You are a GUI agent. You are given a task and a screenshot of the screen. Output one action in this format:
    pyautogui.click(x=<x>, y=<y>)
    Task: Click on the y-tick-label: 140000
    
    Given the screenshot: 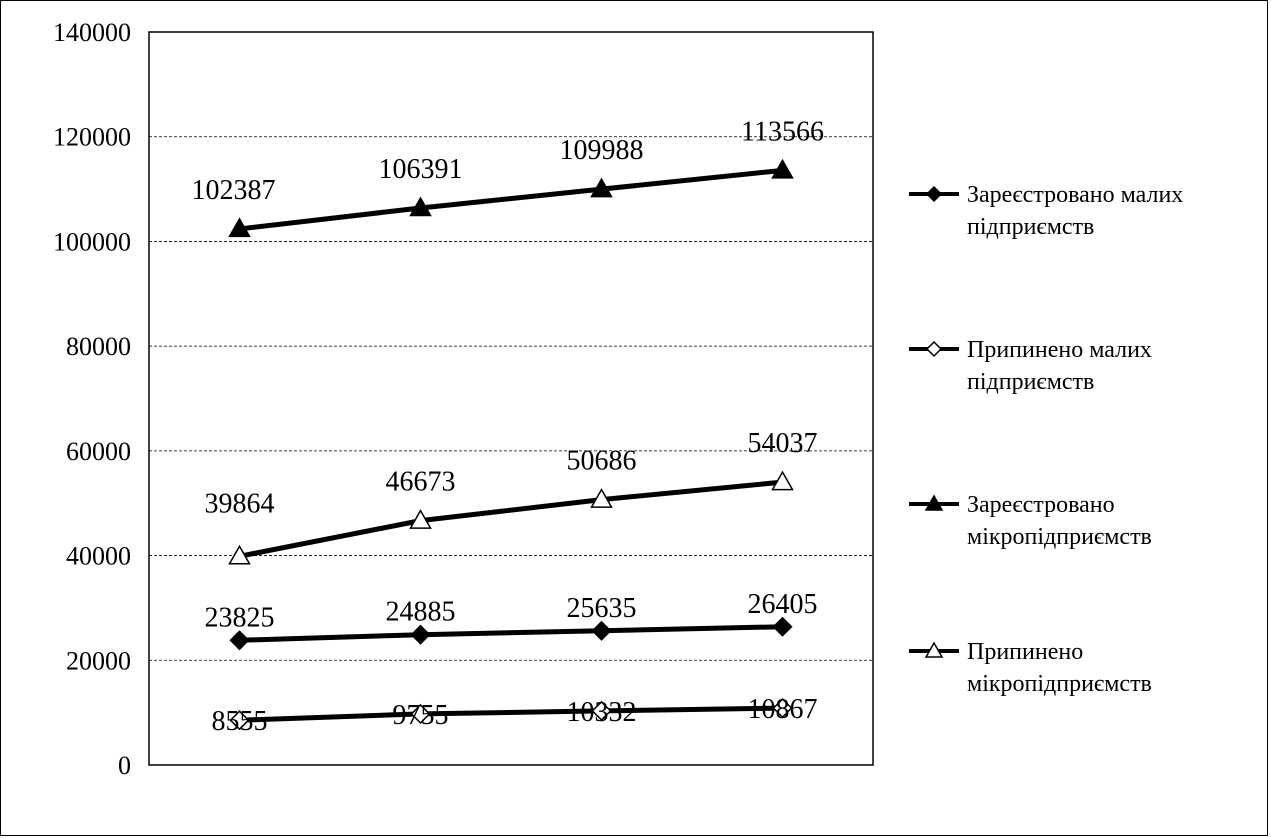 What is the action you would take?
    pyautogui.click(x=92, y=32)
    